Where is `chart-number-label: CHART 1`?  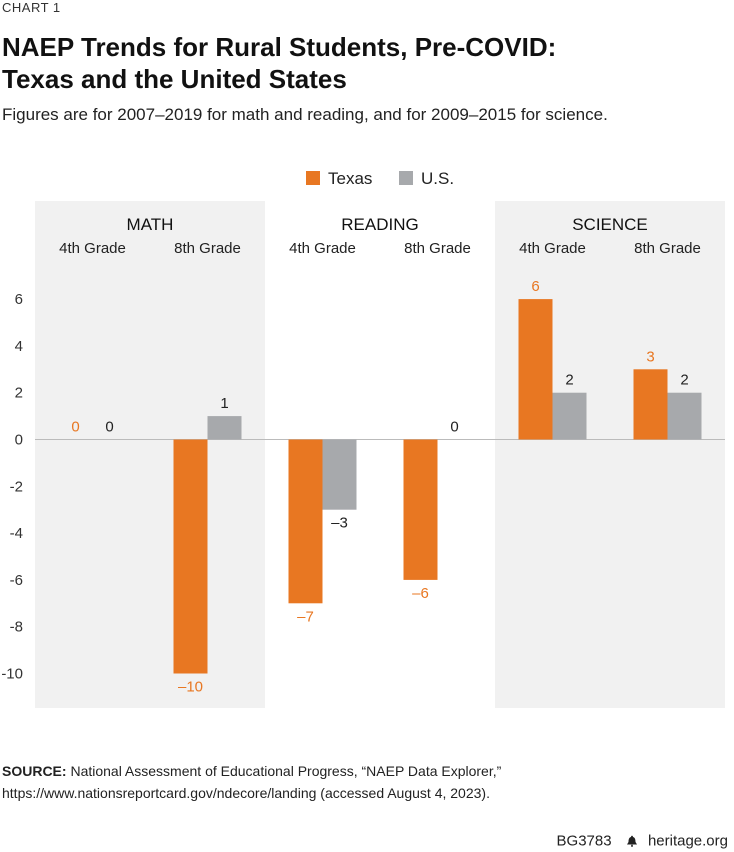
chart-number-label: CHART 1 is located at coordinates (31, 7).